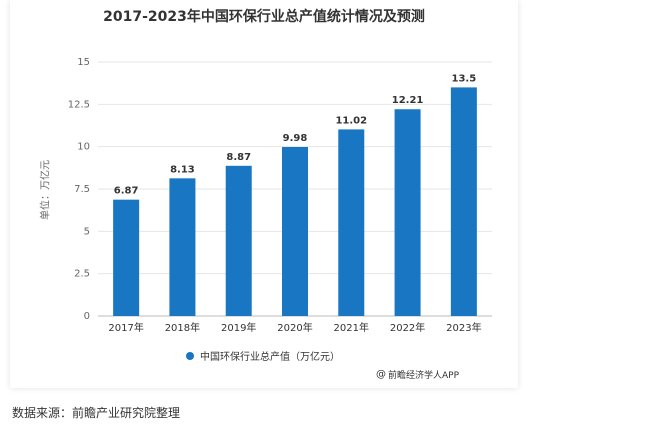 The image size is (645, 433). I want to click on y-tick-label: 10, so click(83, 147).